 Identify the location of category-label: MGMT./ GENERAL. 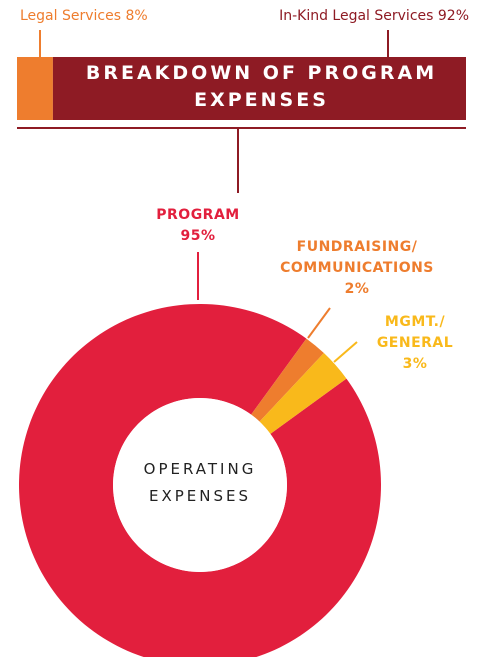
(415, 332).